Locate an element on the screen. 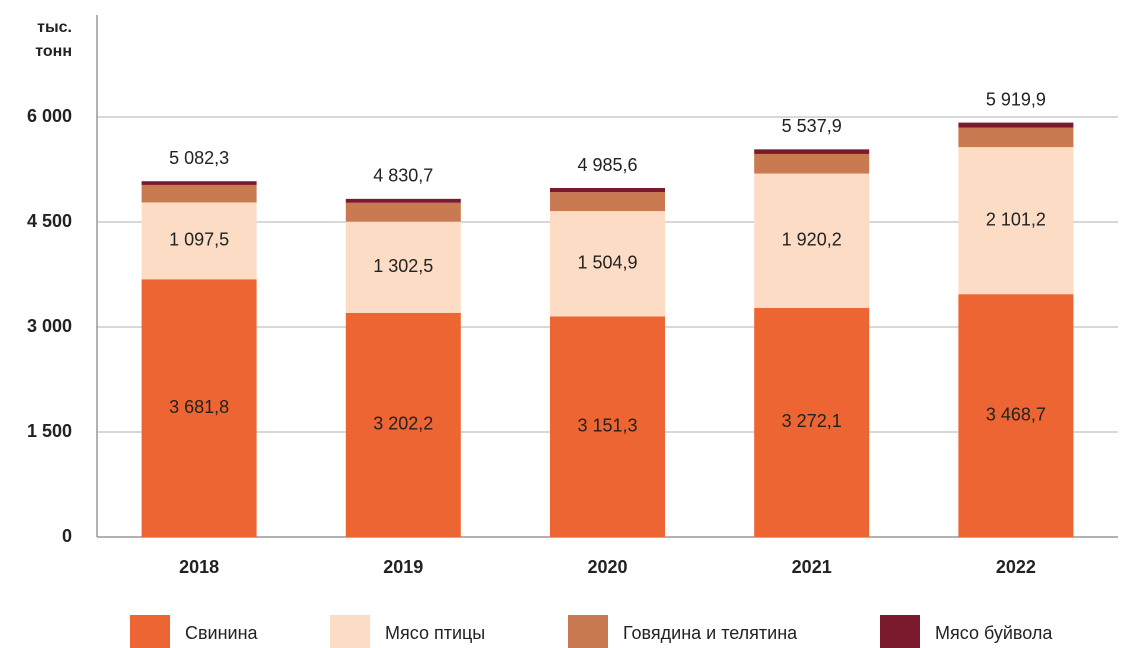 This screenshot has width=1128, height=648. data-label: 2 101,2 is located at coordinates (1016, 219).